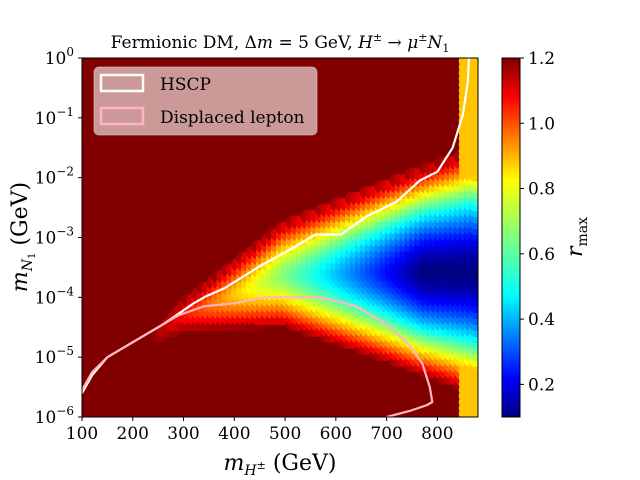 Image resolution: width=640 pixels, height=480 pixels. What do you see at coordinates (336, 434) in the screenshot?
I see `x-tick-label: 600` at bounding box center [336, 434].